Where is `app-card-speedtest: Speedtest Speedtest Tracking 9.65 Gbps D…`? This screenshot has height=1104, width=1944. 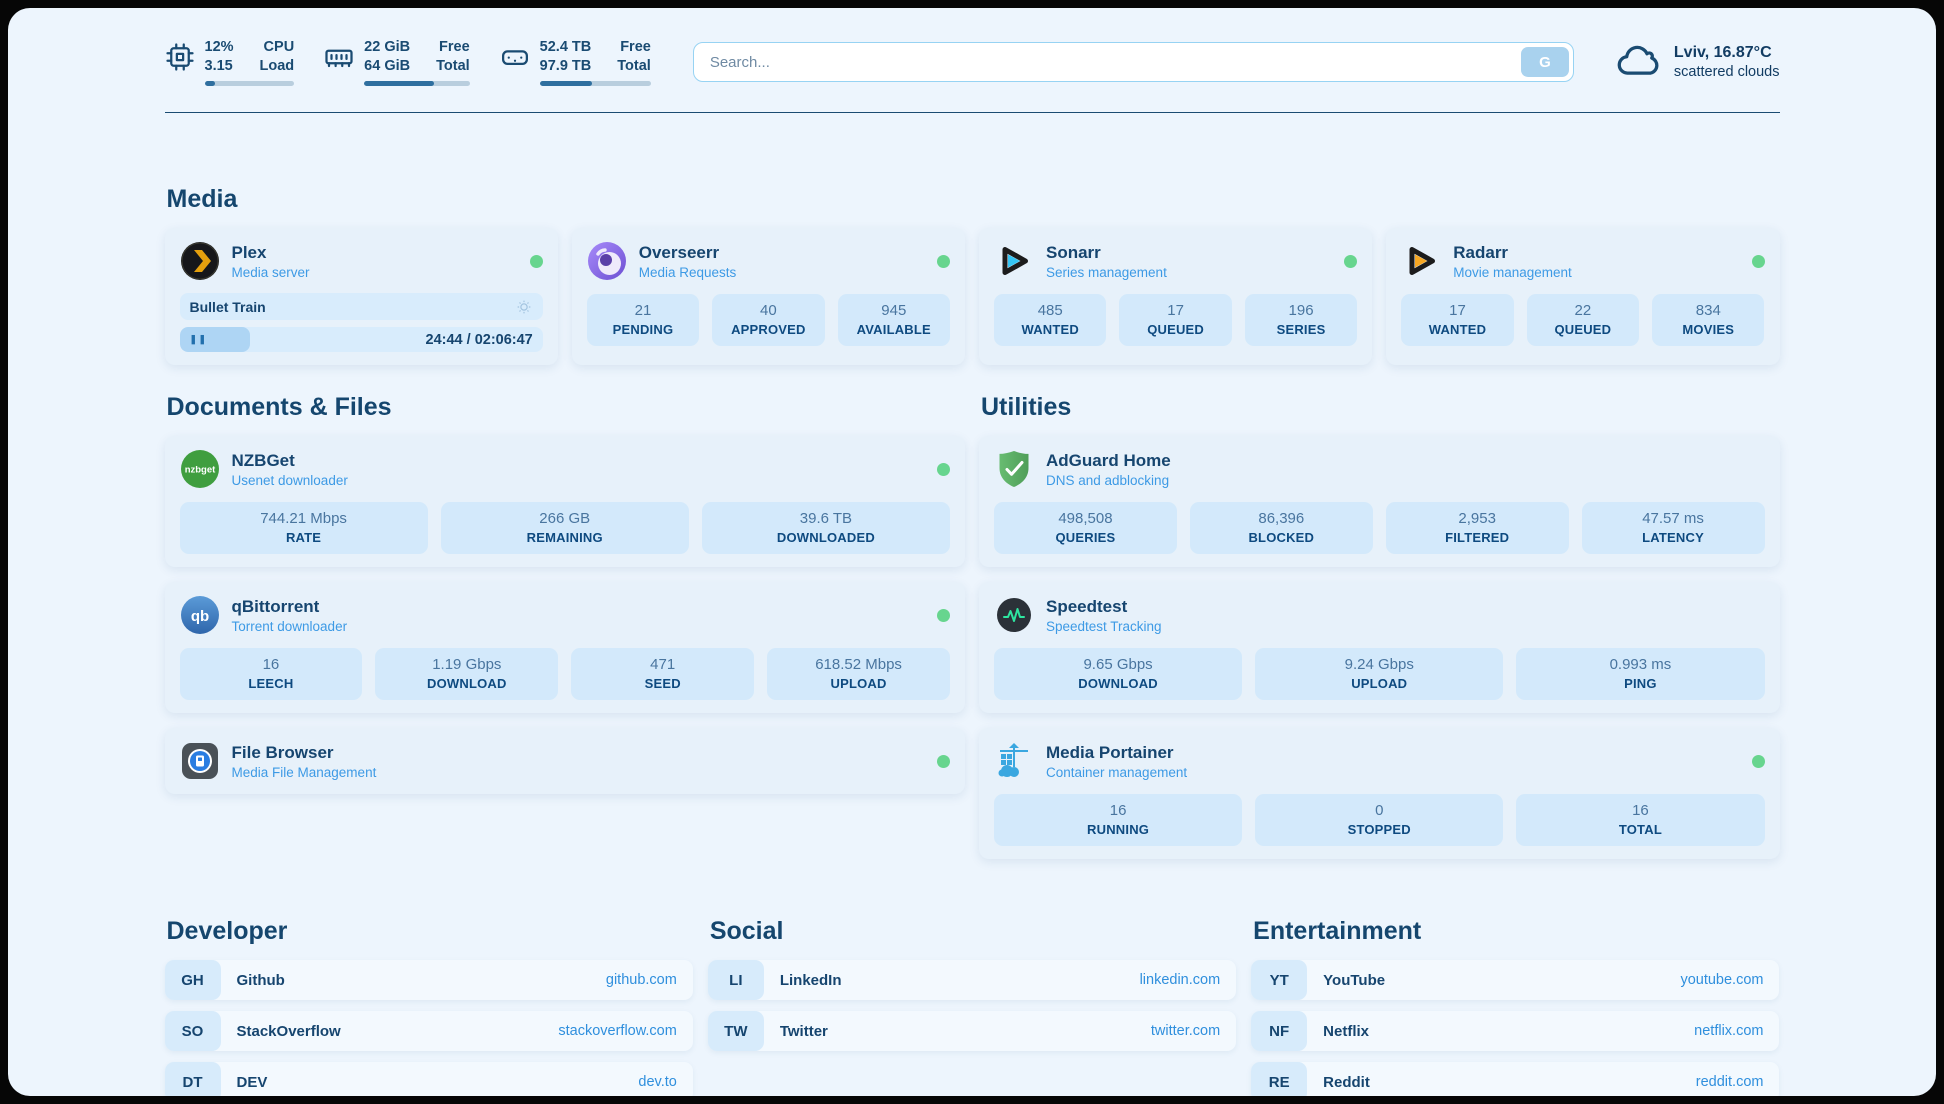
app-card-speedtest: Speedtest Speedtest Tracking 9.65 Gbps D… is located at coordinates (1379, 648).